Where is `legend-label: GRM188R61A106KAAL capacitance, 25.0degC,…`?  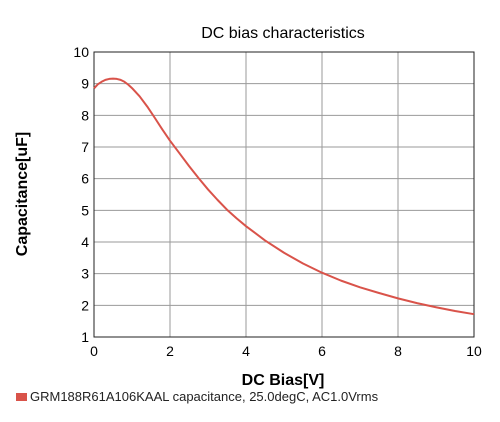 legend-label: GRM188R61A106KAAL capacitance, 25.0degC,… is located at coordinates (204, 396).